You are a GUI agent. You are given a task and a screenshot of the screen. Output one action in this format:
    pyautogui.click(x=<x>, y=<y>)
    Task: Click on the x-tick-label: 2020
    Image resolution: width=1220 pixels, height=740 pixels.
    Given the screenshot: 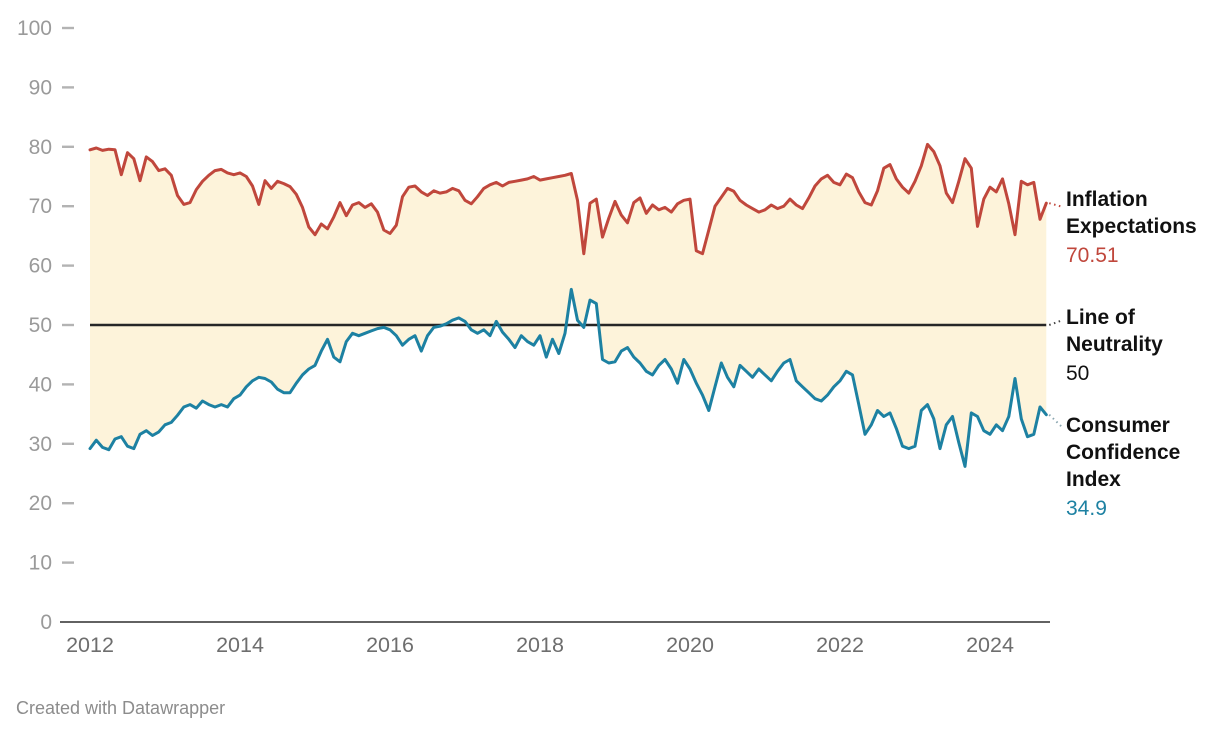 What is the action you would take?
    pyautogui.click(x=690, y=645)
    